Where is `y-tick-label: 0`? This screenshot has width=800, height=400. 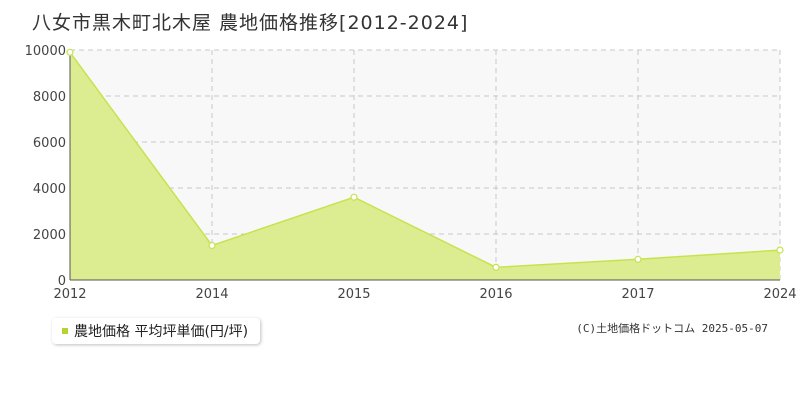
y-tick-label: 0 is located at coordinates (62, 281).